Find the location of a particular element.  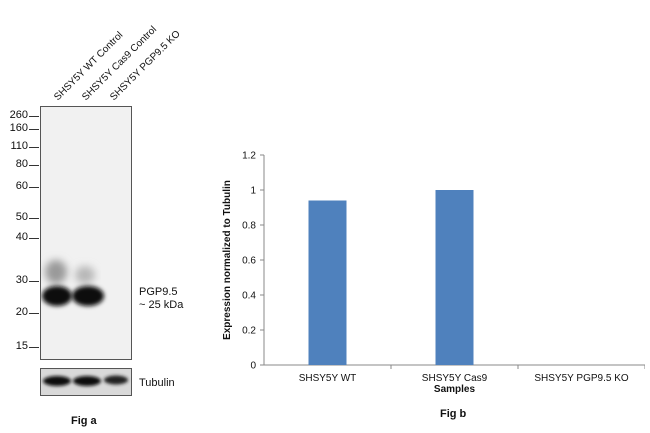

blot-smear-wt is located at coordinates (56, 272).